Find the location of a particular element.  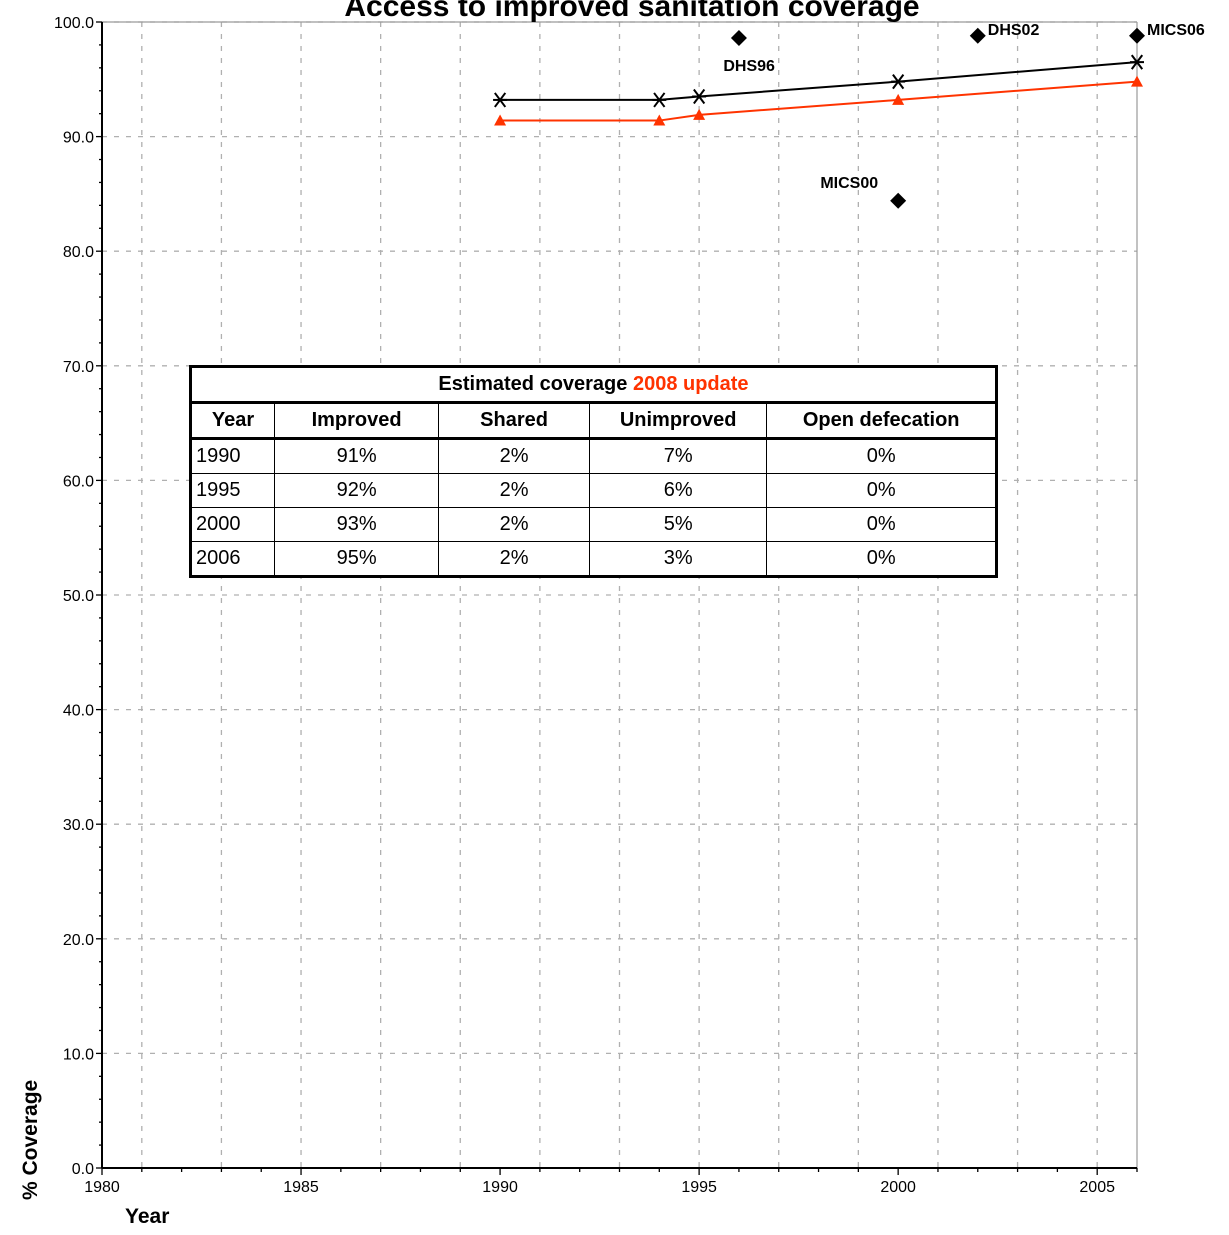

x-tick-label: 1980 is located at coordinates (102, 1187).